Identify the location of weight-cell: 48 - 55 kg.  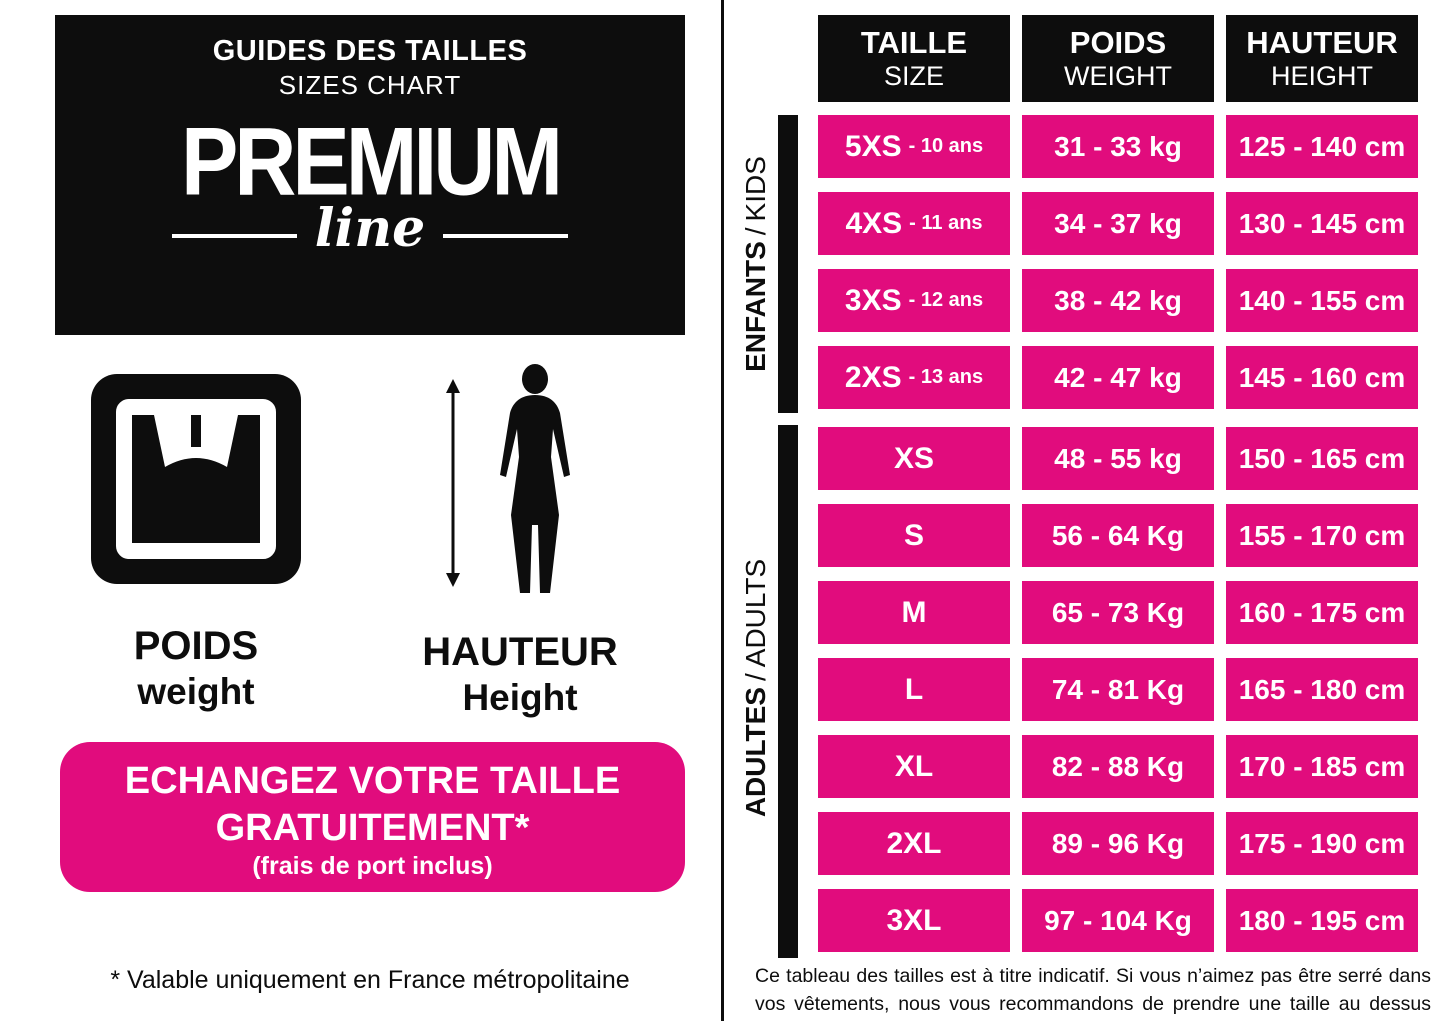
(1118, 458).